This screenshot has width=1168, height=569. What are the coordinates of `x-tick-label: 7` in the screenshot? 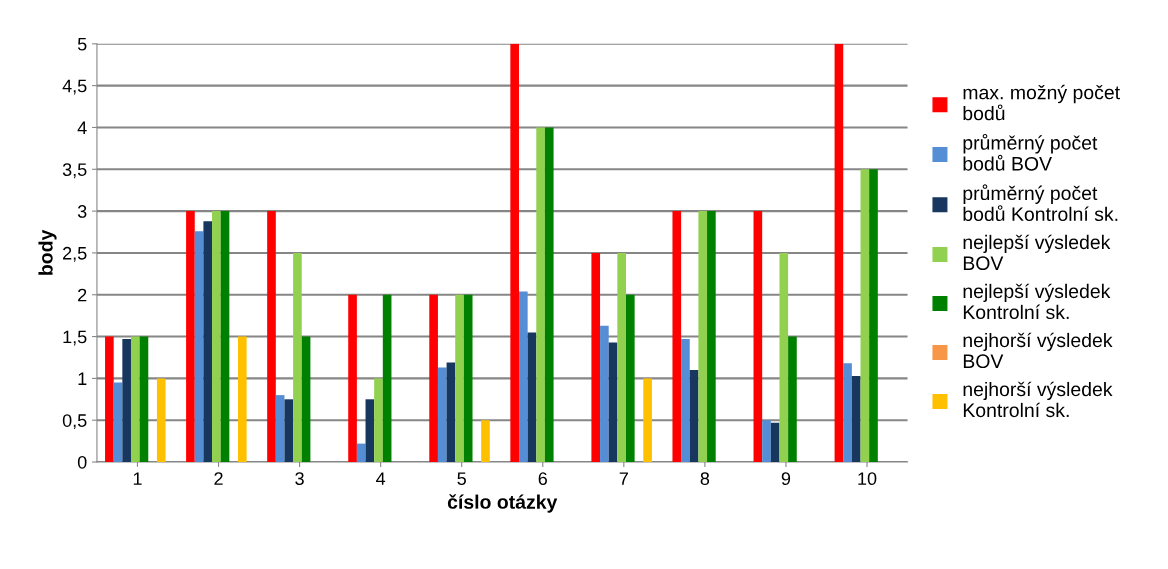 It's located at (623, 478).